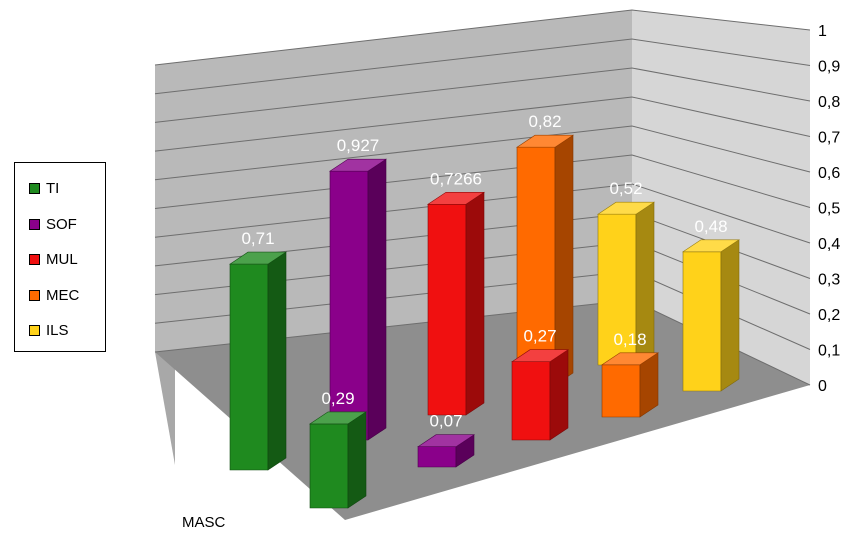  I want to click on y-tick-label: 0,4, so click(829, 244).